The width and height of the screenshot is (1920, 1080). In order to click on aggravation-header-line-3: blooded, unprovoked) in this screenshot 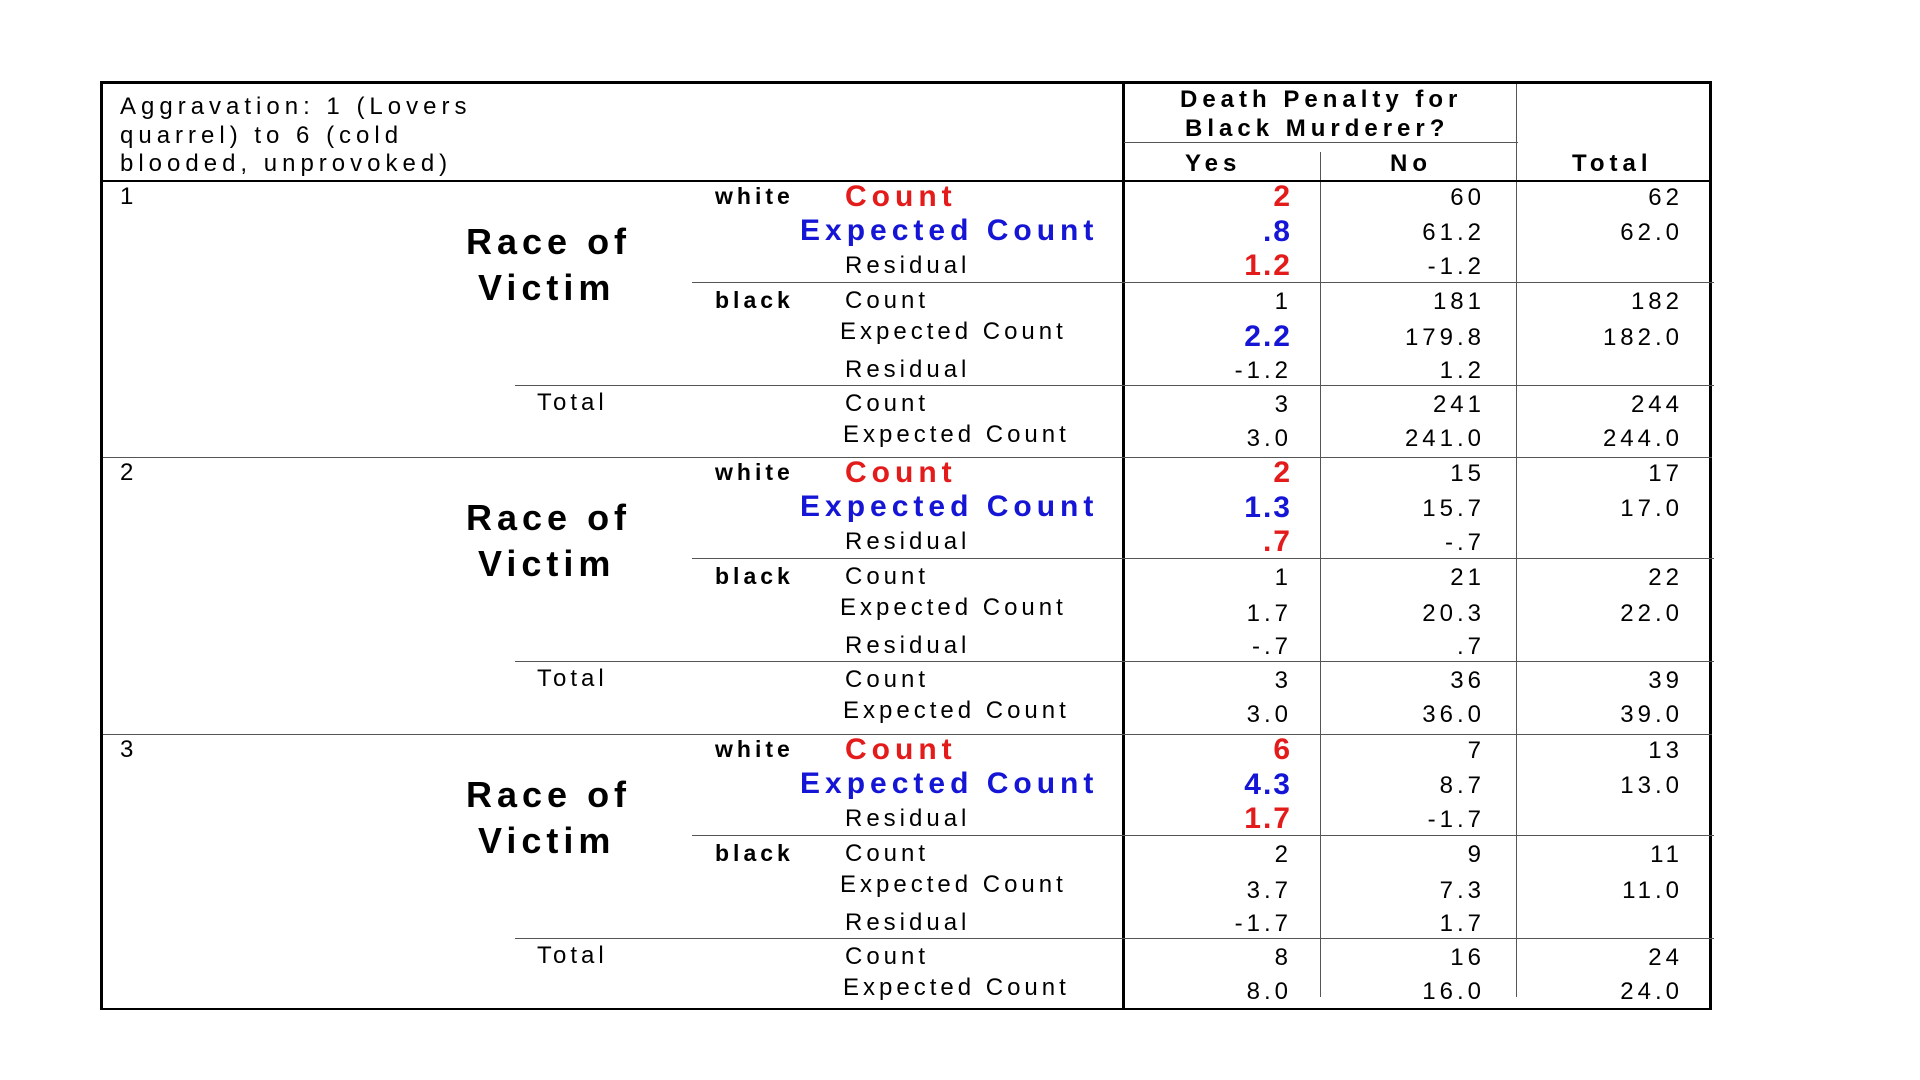, I will do `click(286, 163)`.